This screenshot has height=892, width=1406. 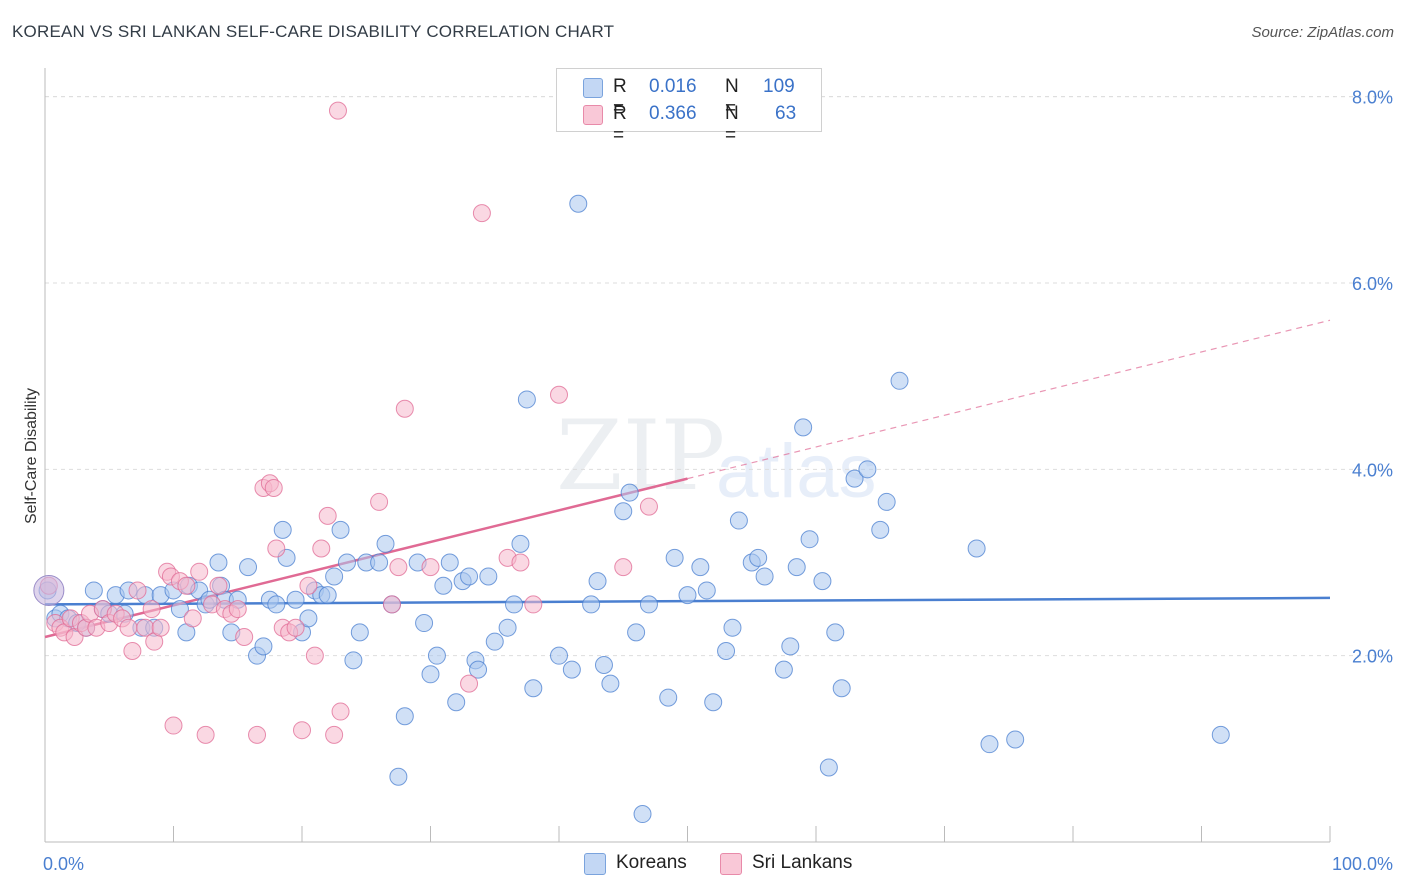 I want to click on stats-legend: R = 0.016 N = 109 R = 0.366 N = 63, so click(x=689, y=107).